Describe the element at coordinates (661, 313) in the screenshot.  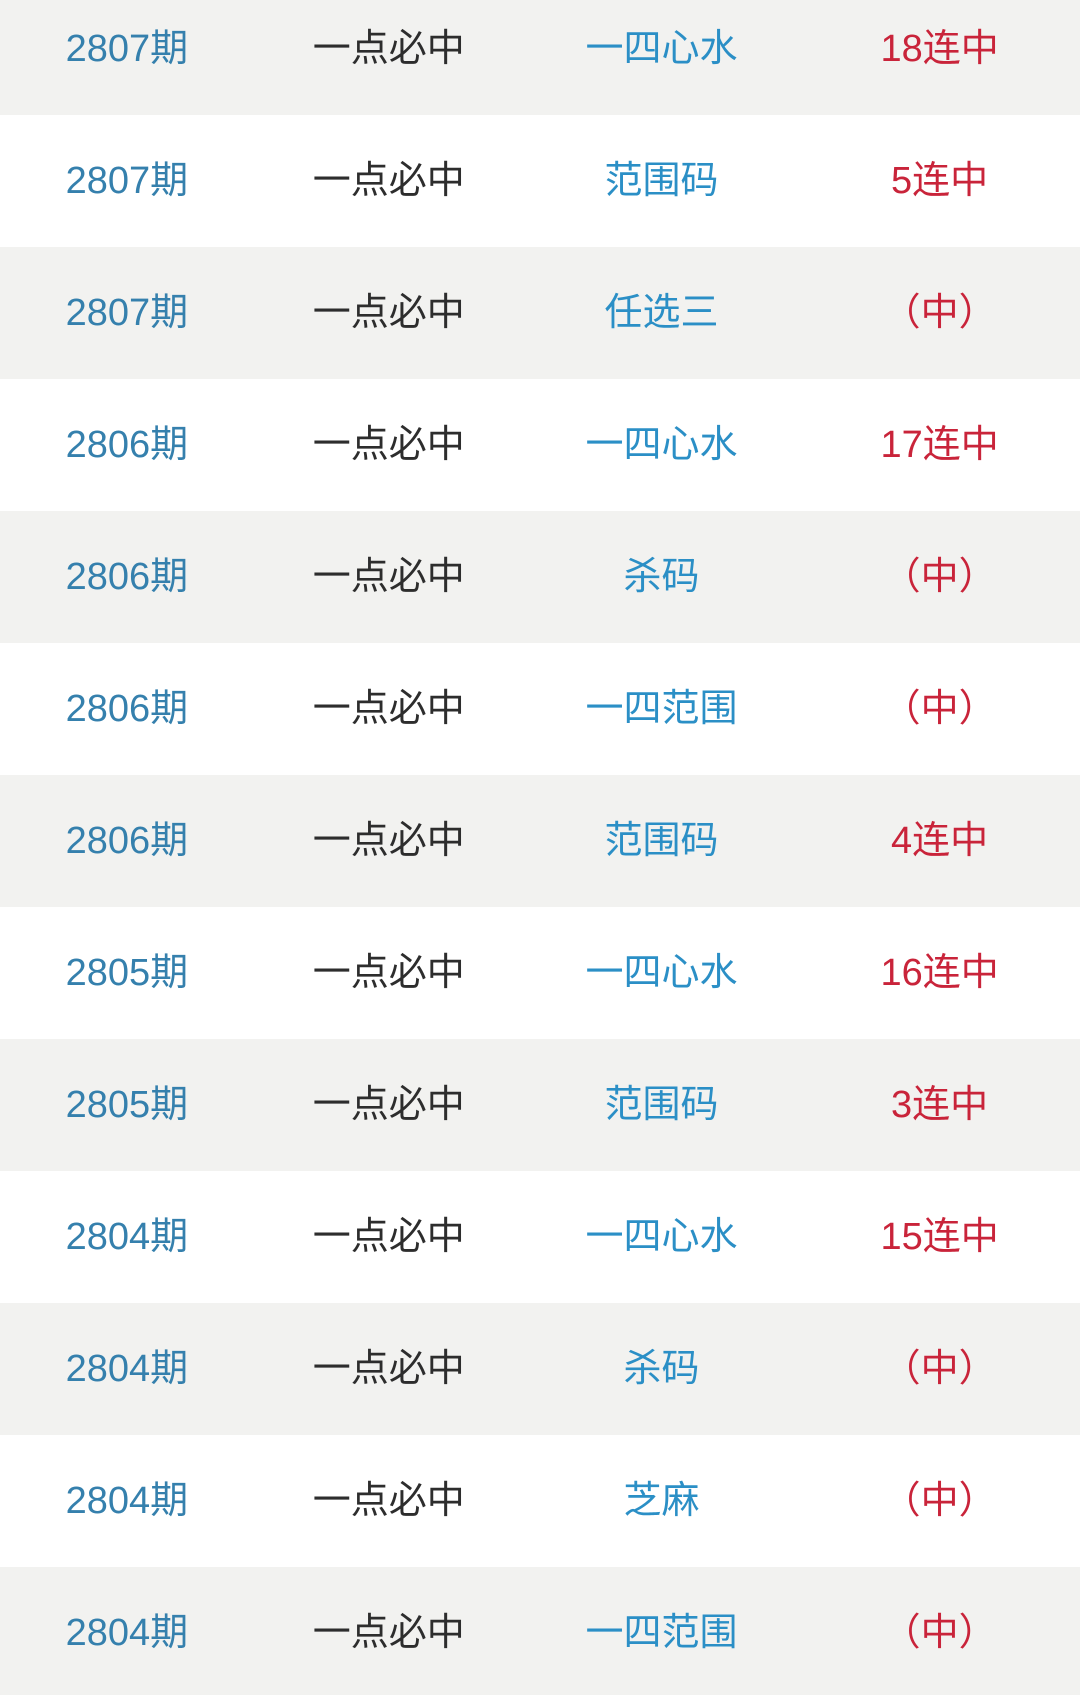
I see `play-type-cell: 任选三` at that location.